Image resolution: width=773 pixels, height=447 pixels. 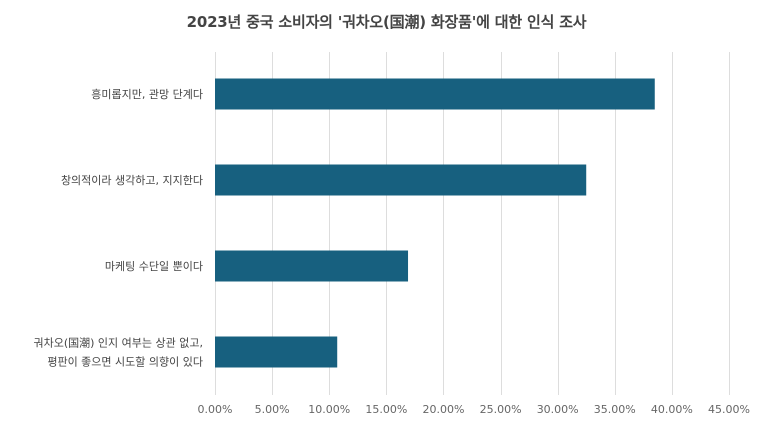 What do you see at coordinates (672, 409) in the screenshot?
I see `x-tick-label: 40.00%` at bounding box center [672, 409].